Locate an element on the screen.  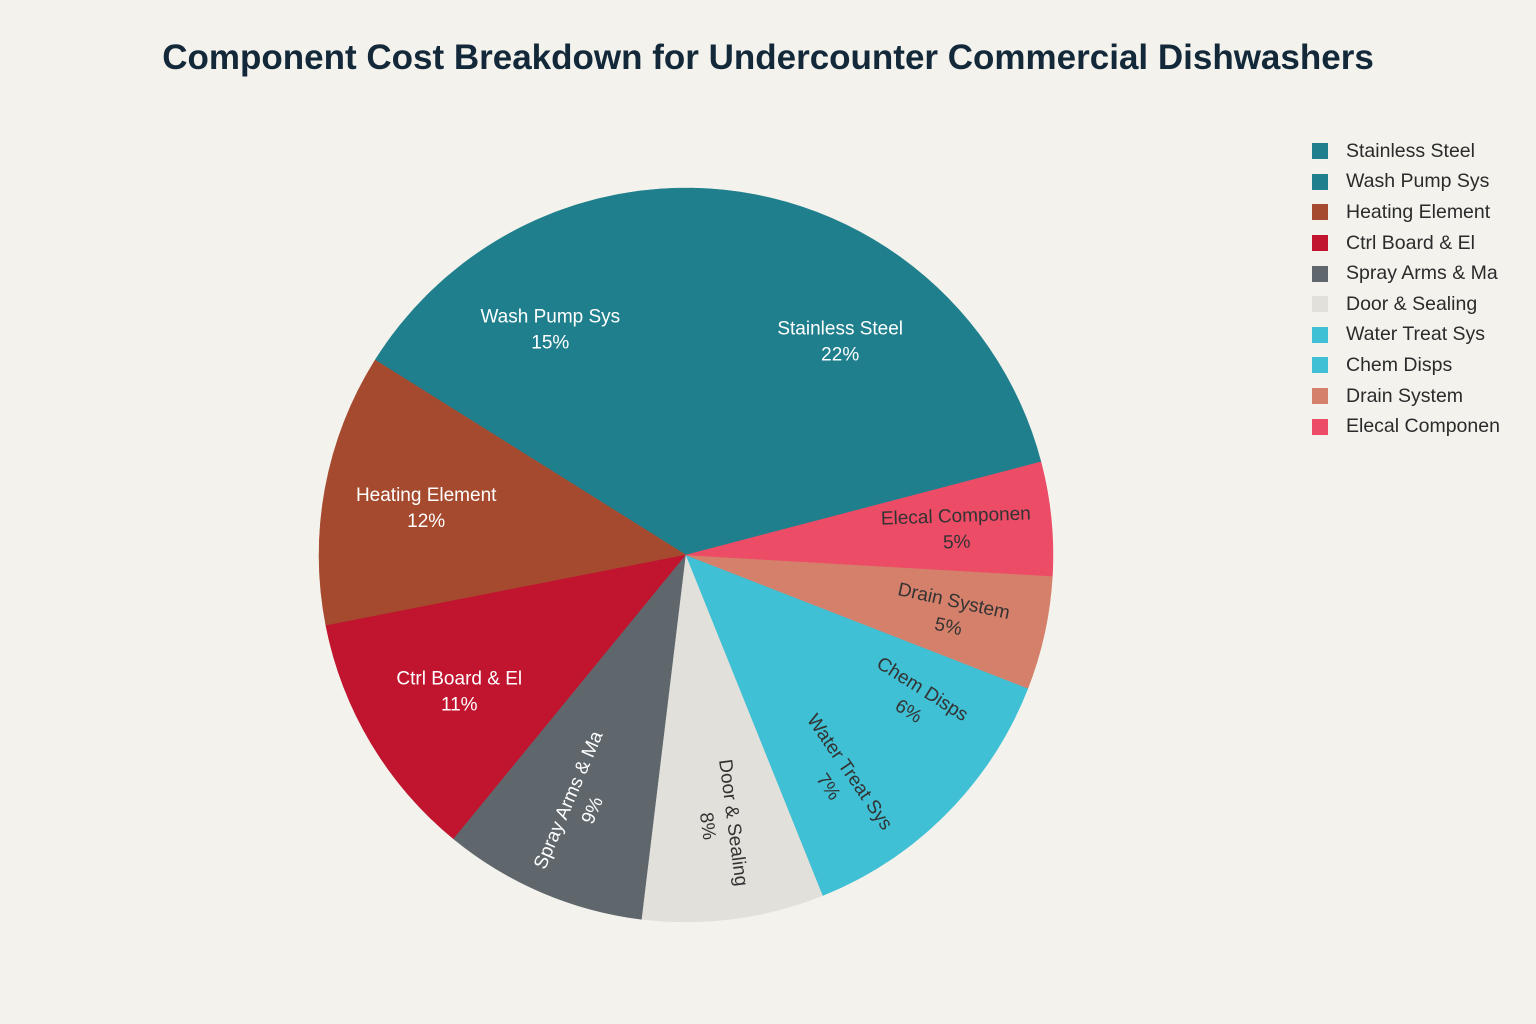
legend-item-heating-element: Heating Element is located at coordinates (1422, 212).